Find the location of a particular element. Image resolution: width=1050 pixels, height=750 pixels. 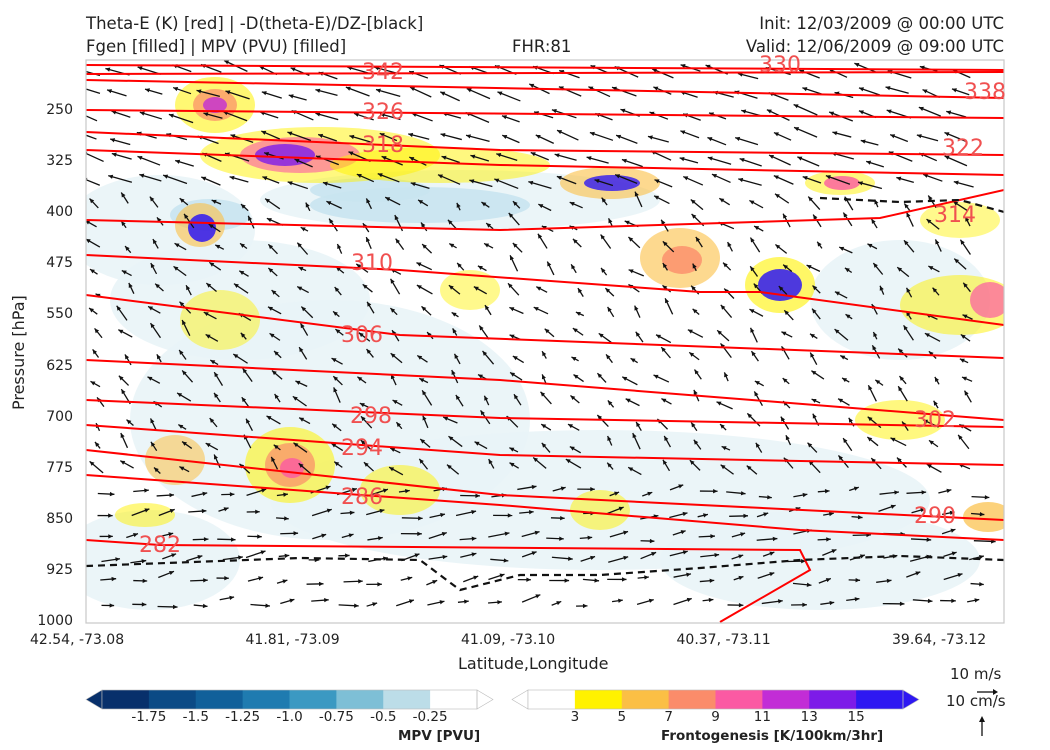

wind-vector is located at coordinates (91, 137).